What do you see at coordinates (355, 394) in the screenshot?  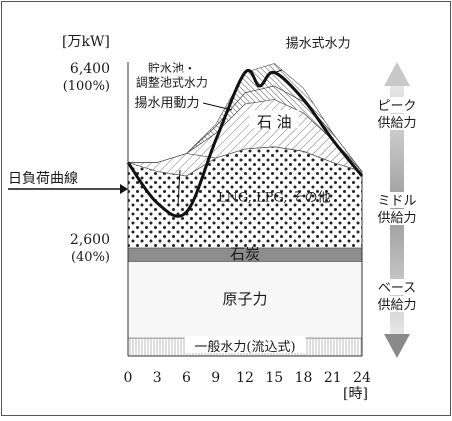 I see `x-axis-title: [時]` at bounding box center [355, 394].